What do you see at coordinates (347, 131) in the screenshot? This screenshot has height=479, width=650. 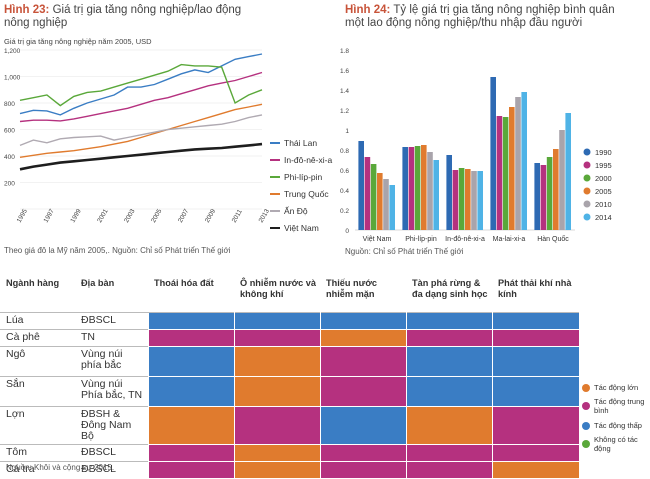 I see `y-tick-label: 1` at bounding box center [347, 131].